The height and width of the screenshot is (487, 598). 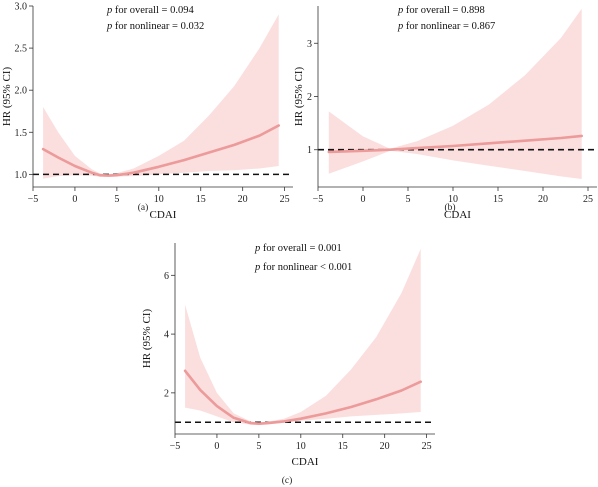 I want to click on p-overall-annotation: p for overall = 0.094, so click(x=150, y=10).